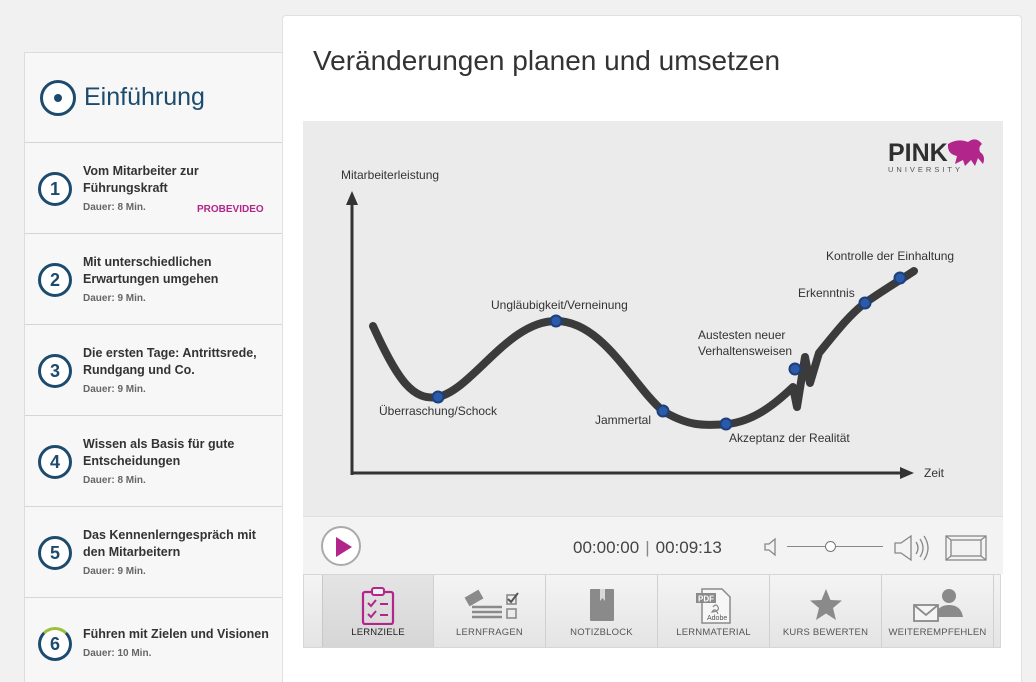  Describe the element at coordinates (606, 547) in the screenshot. I see `current-time: 00:00:00` at that location.